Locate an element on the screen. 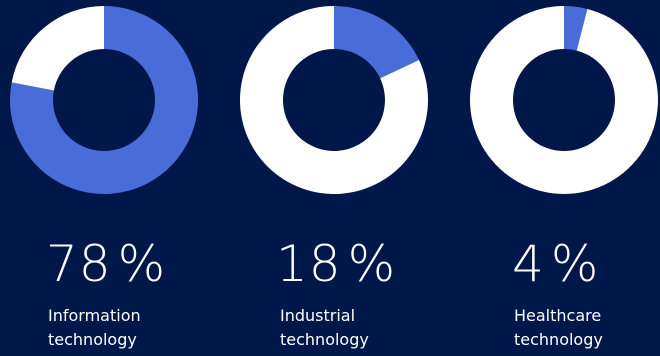  segment-label: Healthcare technology is located at coordinates (558, 328).